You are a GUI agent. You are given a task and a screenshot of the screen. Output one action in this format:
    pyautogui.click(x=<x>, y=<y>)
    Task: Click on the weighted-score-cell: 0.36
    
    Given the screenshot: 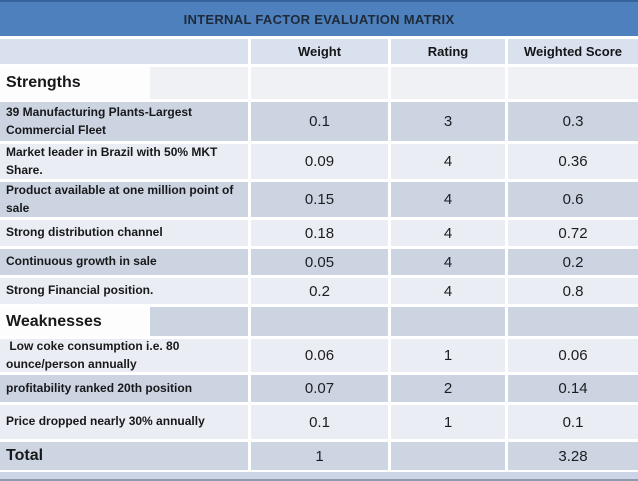 What is the action you would take?
    pyautogui.click(x=573, y=161)
    